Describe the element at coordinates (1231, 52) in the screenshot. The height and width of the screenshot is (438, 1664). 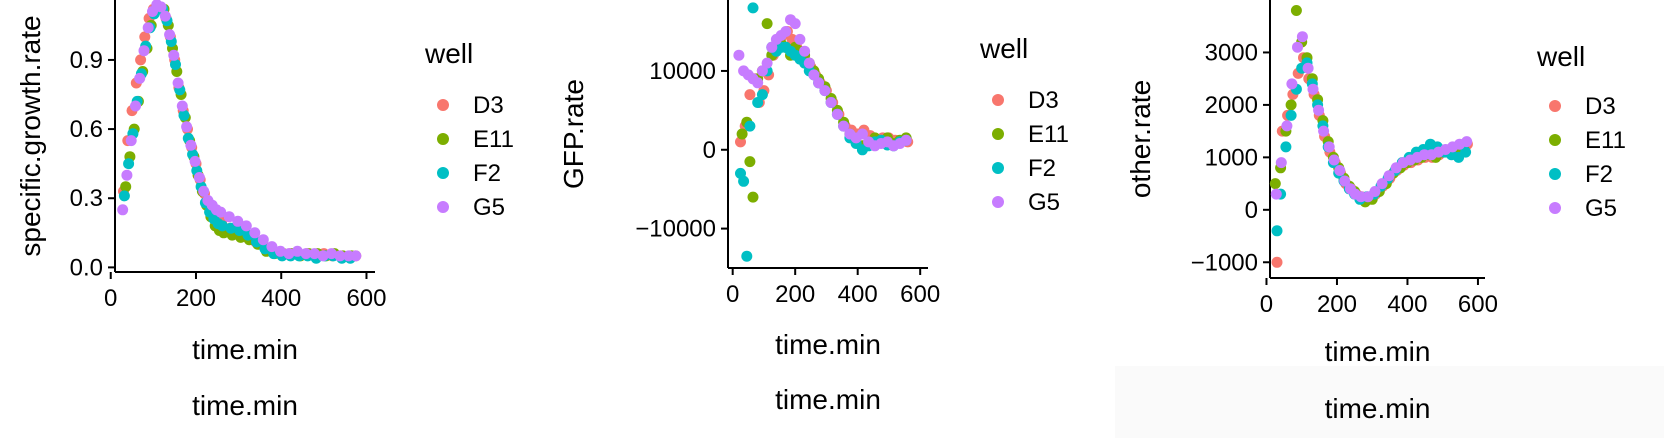
I see `y-tick-label: 3000` at that location.